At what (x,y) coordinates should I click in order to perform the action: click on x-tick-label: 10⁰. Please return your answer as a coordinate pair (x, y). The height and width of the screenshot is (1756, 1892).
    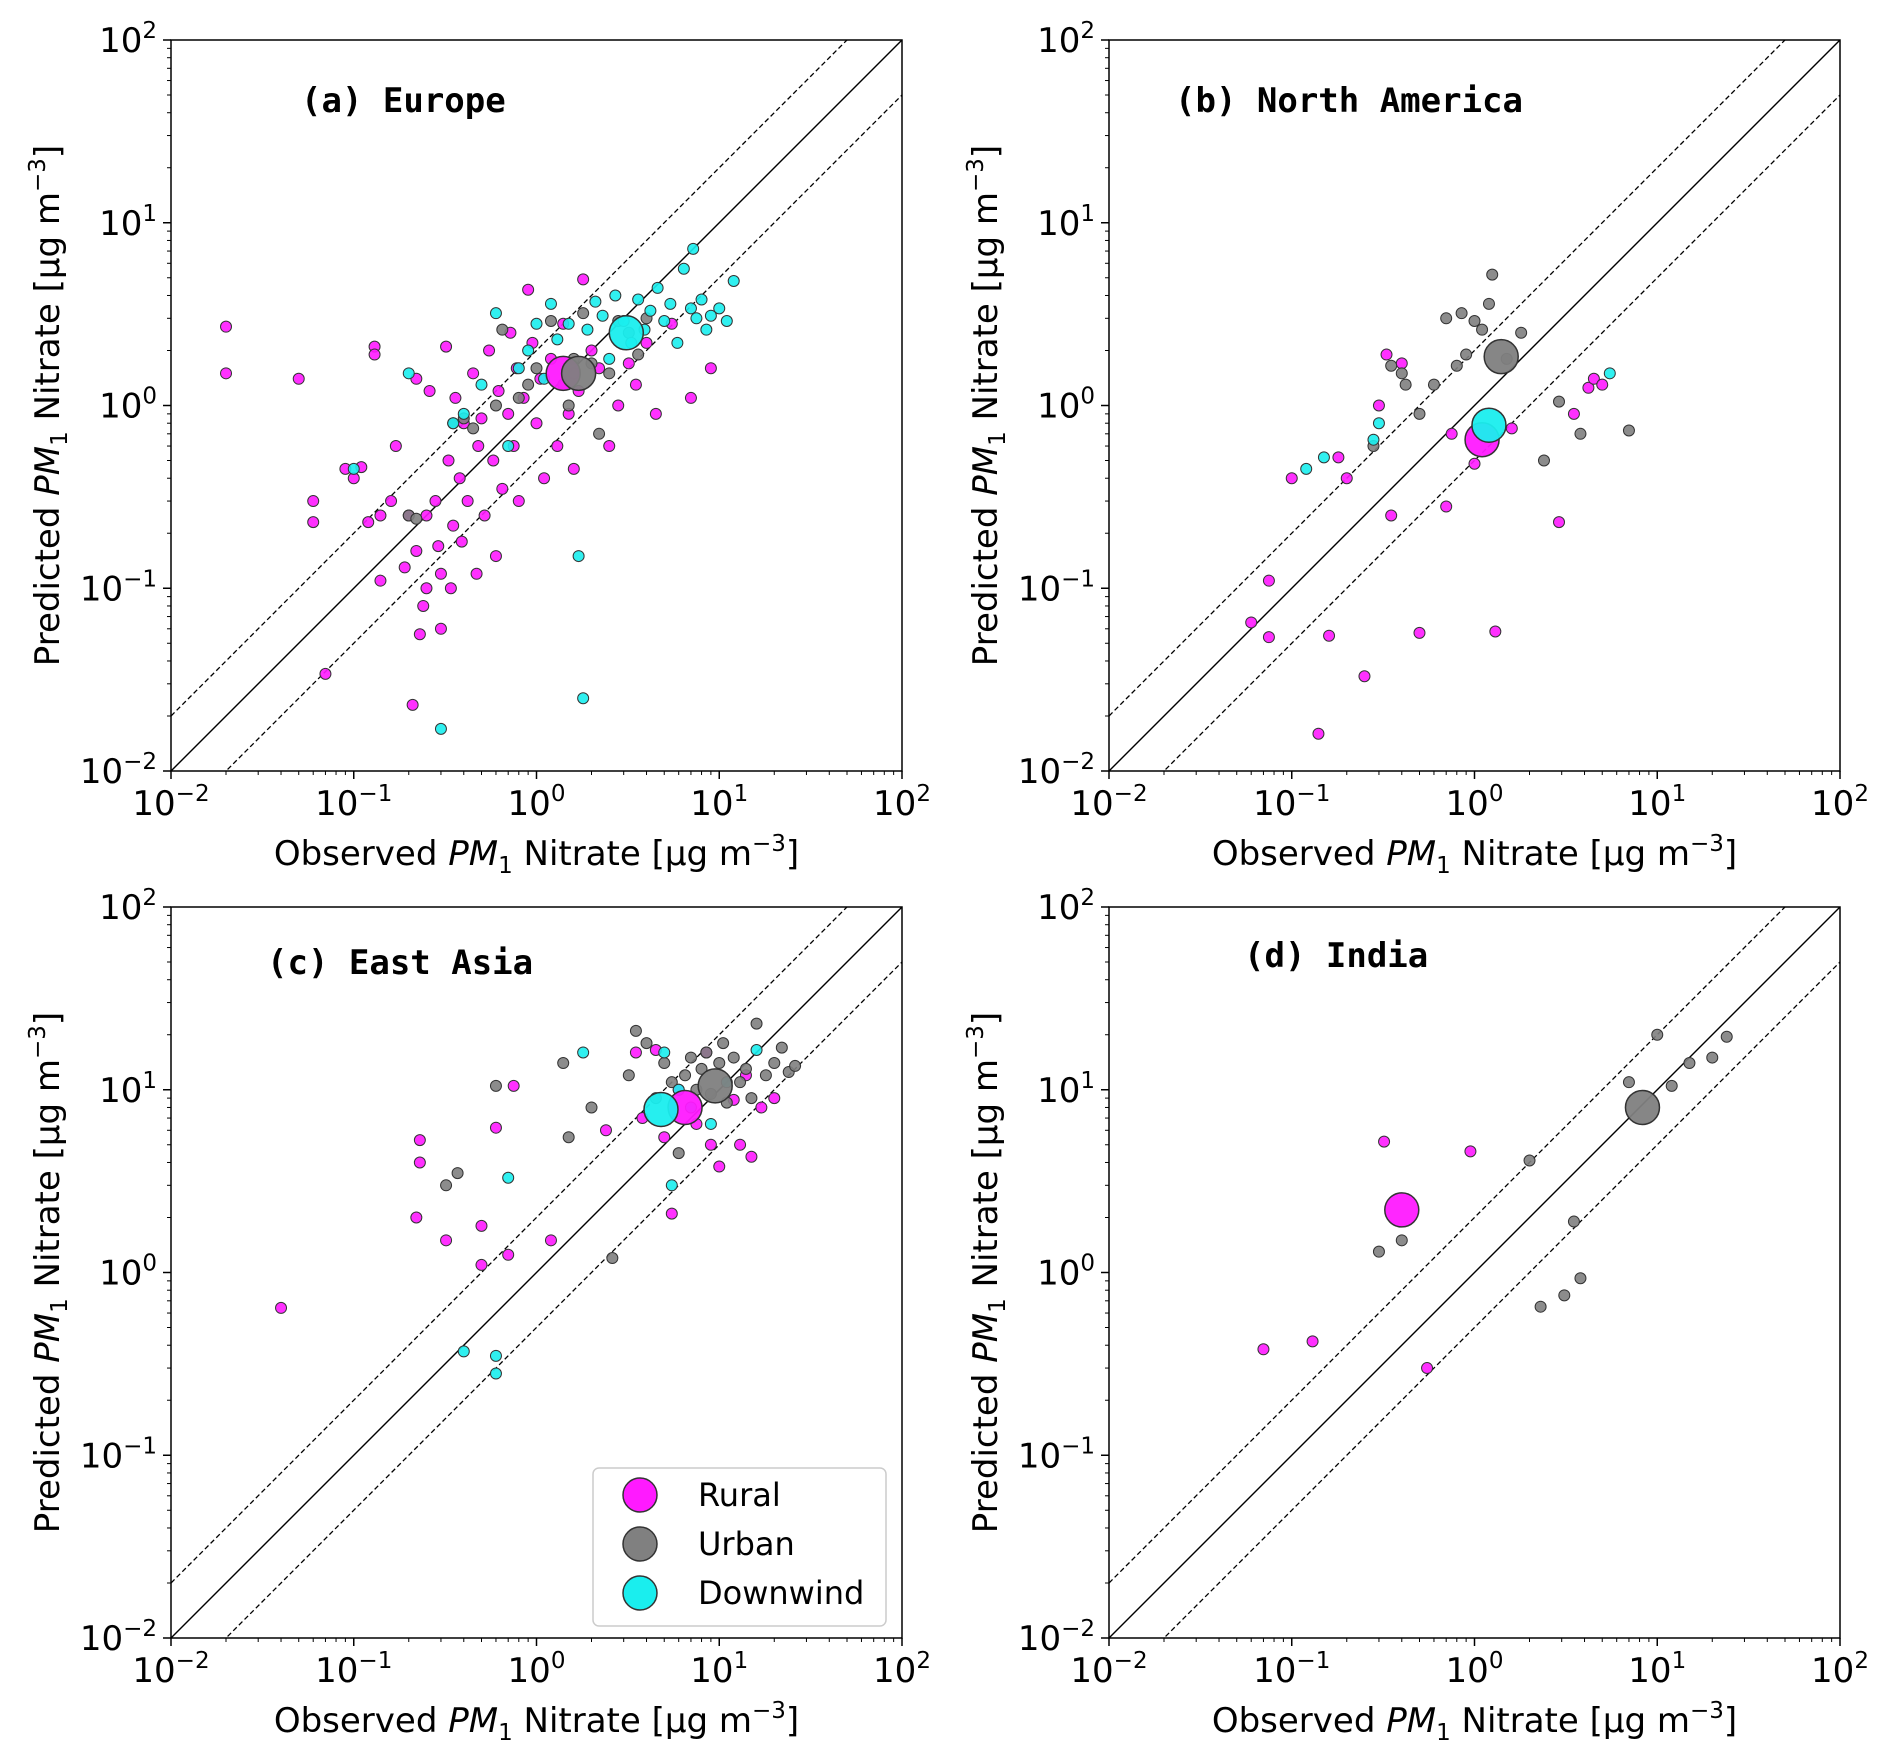
    Looking at the image, I should click on (1475, 802).